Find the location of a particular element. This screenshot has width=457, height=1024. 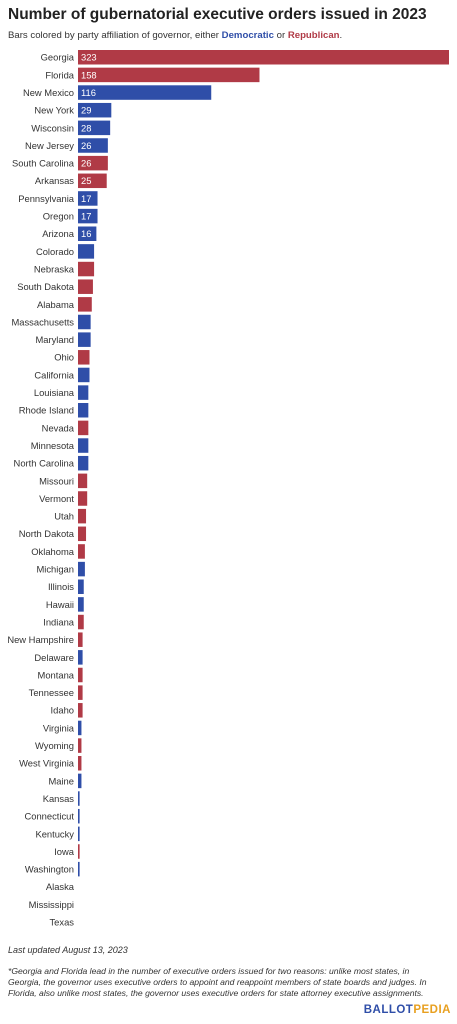

bar-value-label: 158 is located at coordinates (89, 74).